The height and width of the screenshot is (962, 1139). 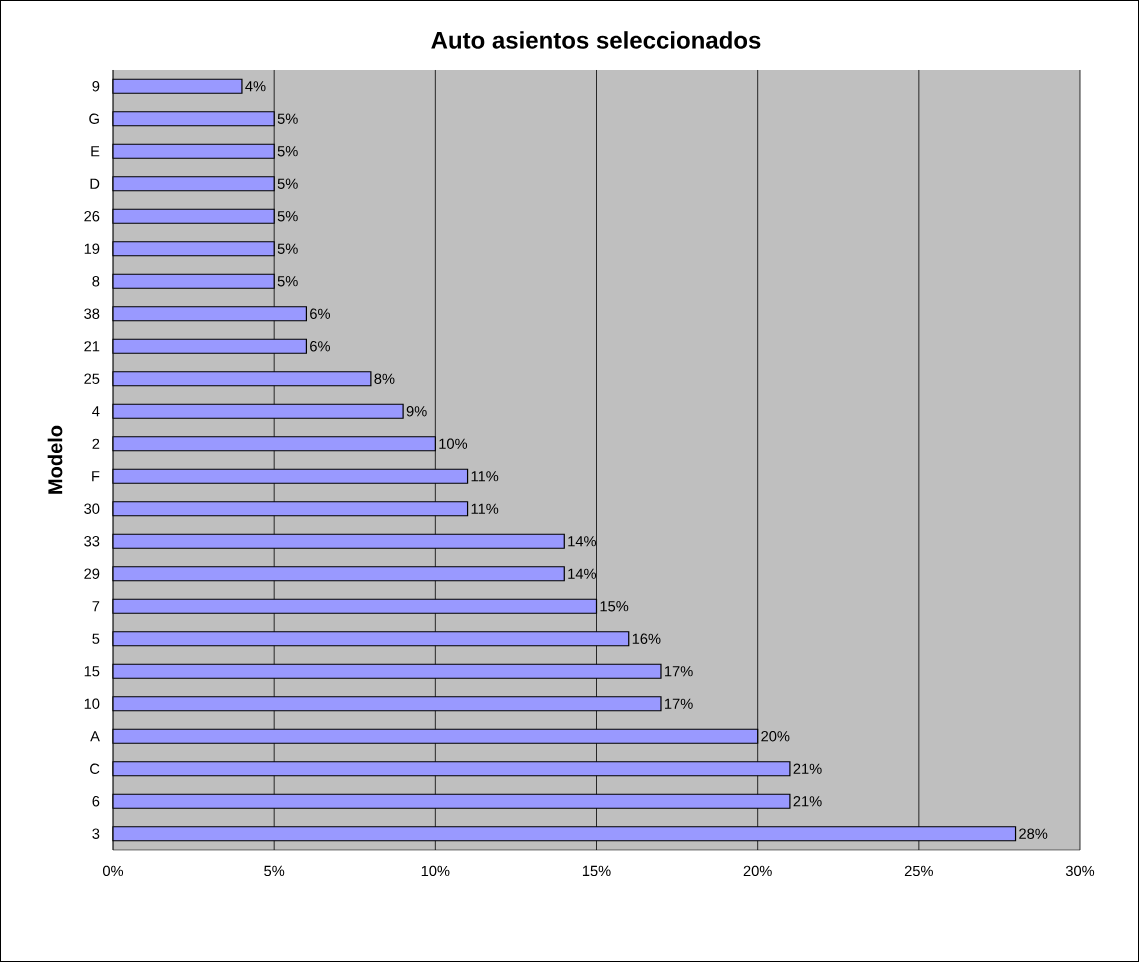 I want to click on x-tick-label: 30%, so click(x=1080, y=871).